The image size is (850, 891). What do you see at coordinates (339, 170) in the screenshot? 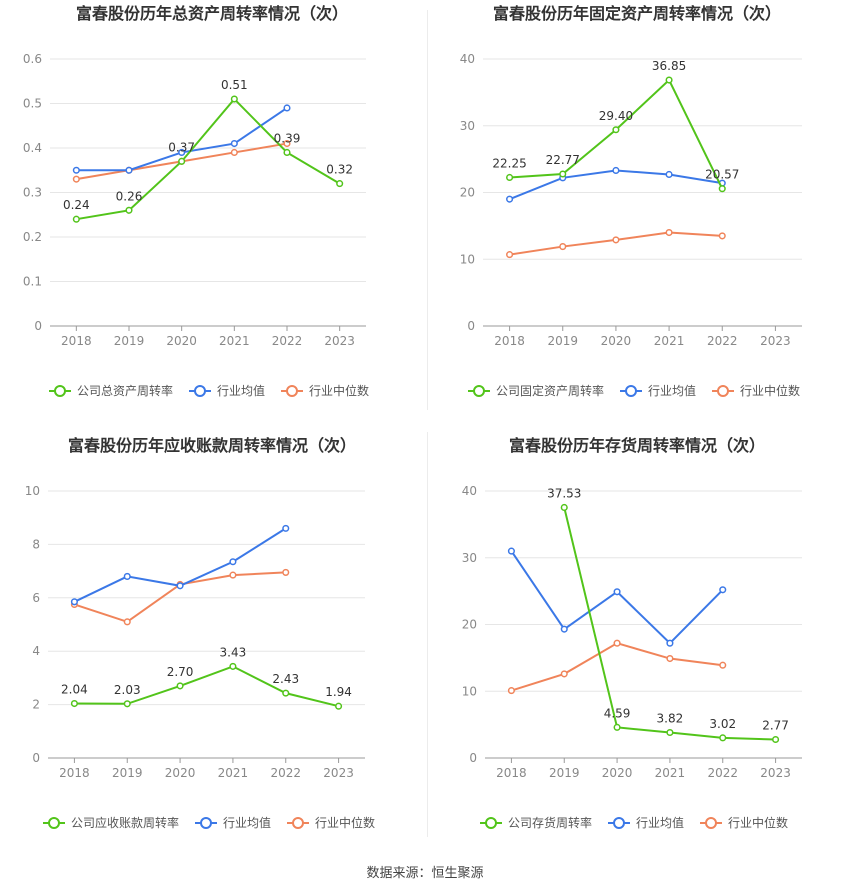
I see `data-label: 0.32` at bounding box center [339, 170].